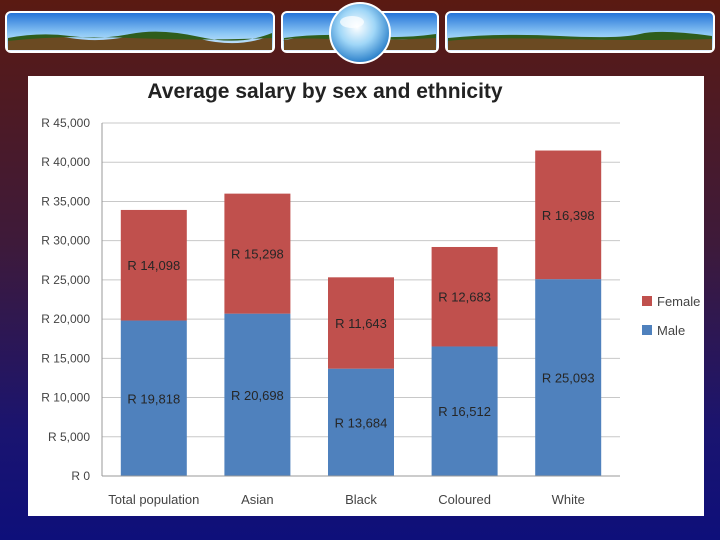 The height and width of the screenshot is (540, 720). Describe the element at coordinates (140, 32) in the screenshot. I see `banner-panel-left` at that location.